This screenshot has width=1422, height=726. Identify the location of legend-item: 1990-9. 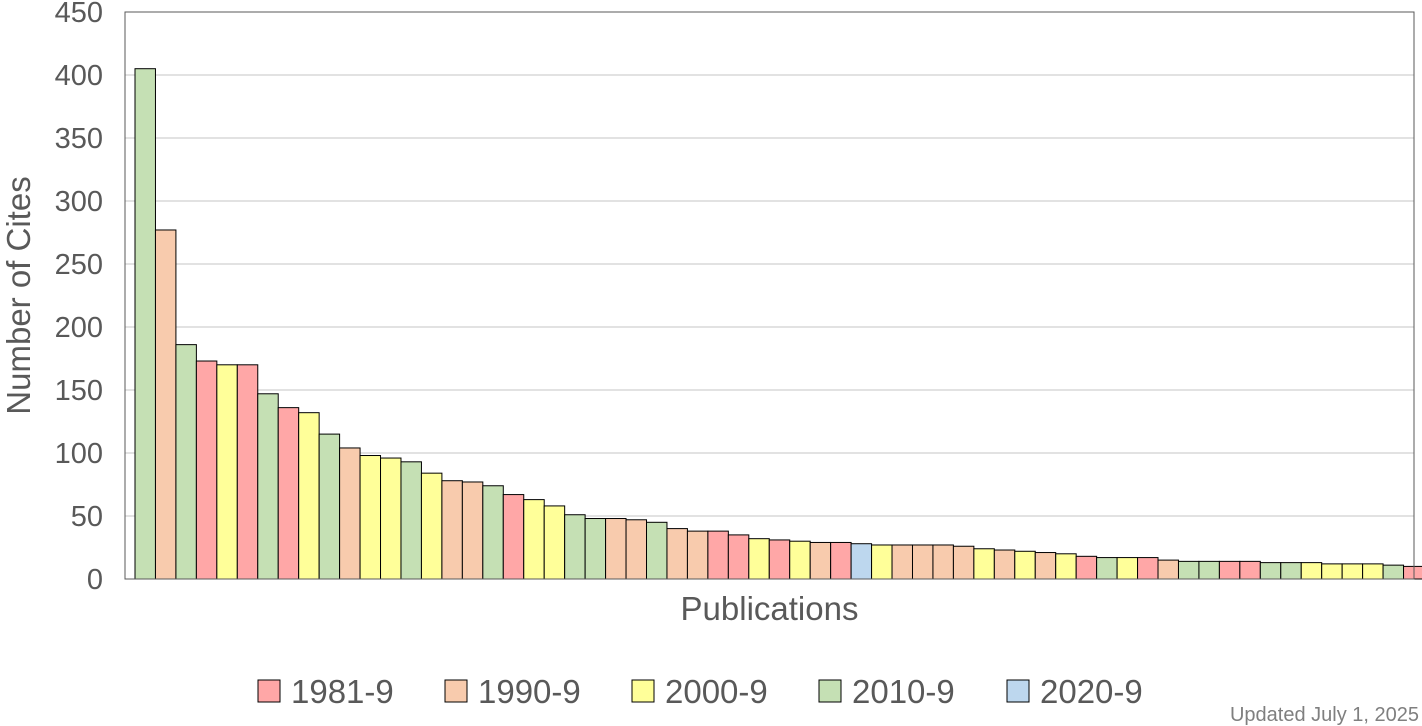
(512, 691).